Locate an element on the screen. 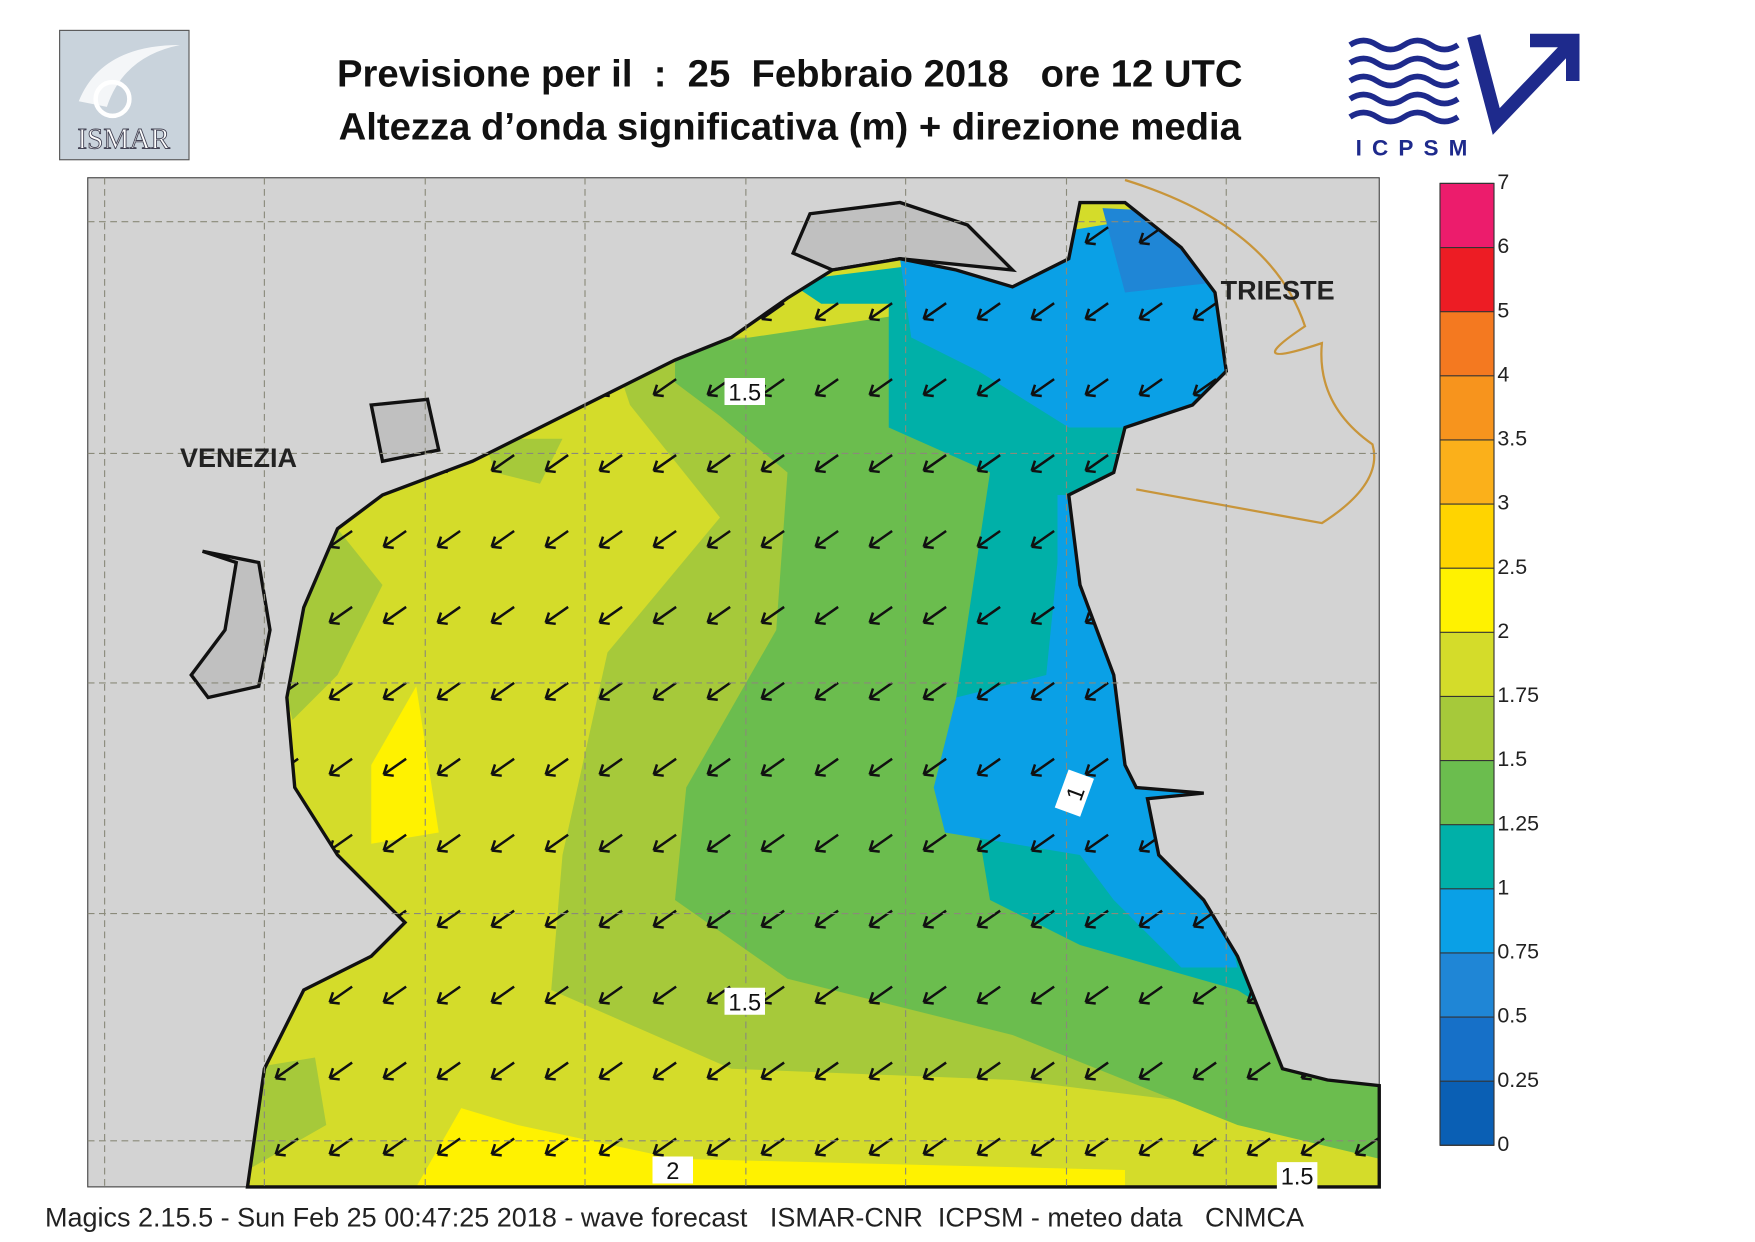 The height and width of the screenshot is (1242, 1755). contour-label: 2 is located at coordinates (672, 1170).